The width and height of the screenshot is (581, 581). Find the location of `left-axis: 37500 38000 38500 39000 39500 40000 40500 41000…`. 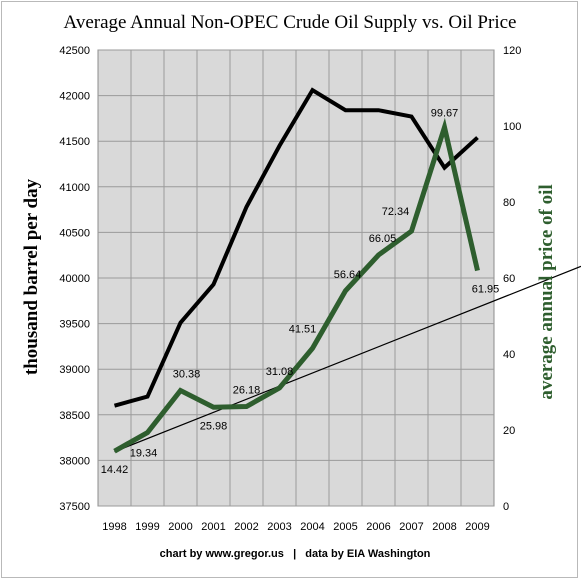

left-axis: 37500 38000 38500 39000 39500 40000 40500 41000… is located at coordinates (74, 279).